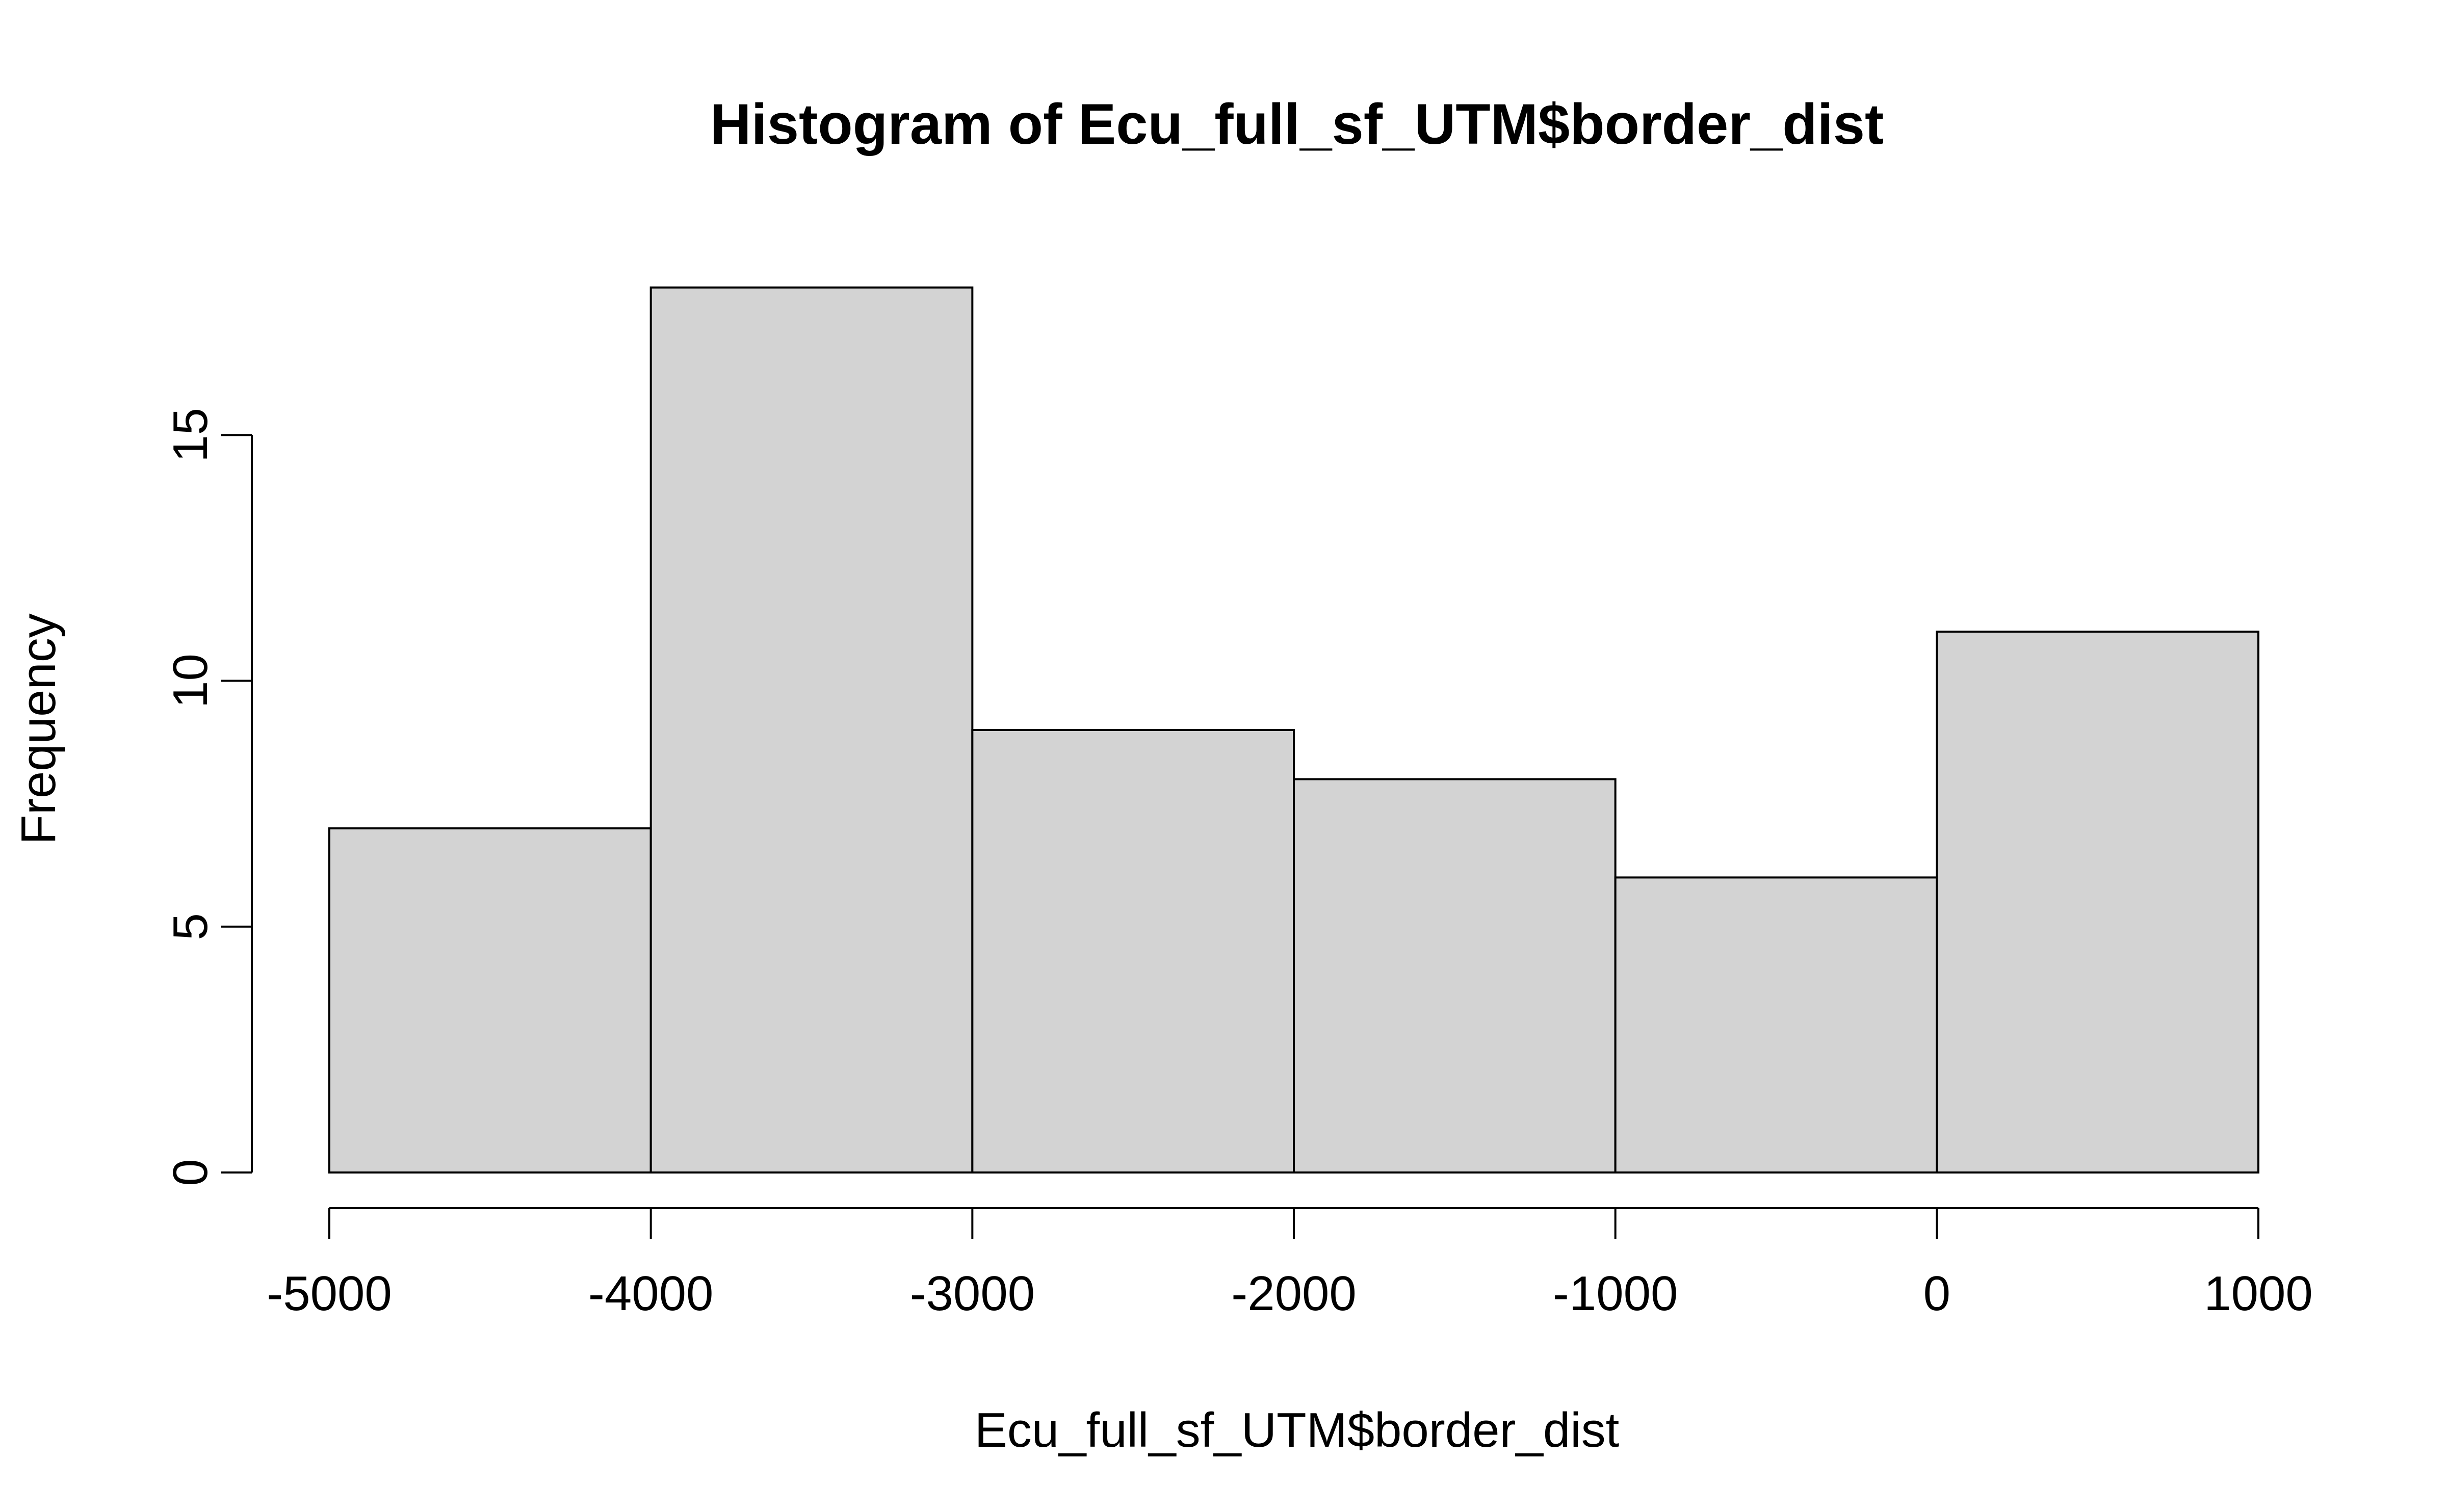 The height and width of the screenshot is (1512, 2447). Describe the element at coordinates (190, 926) in the screenshot. I see `y-tick-label: 5` at that location.